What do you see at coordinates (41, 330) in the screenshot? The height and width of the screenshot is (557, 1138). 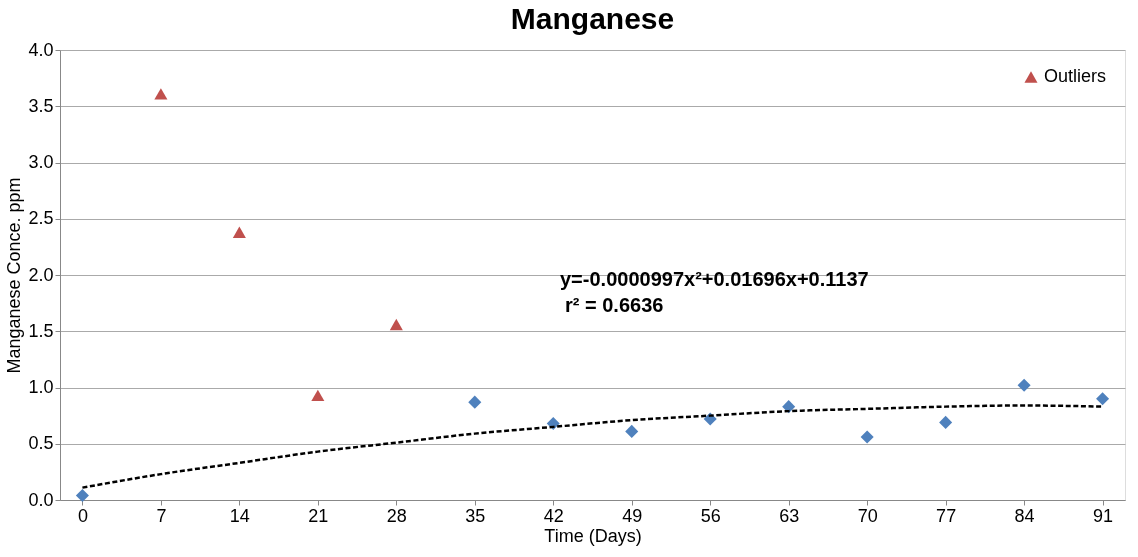 I see `y-tick-label: 1.5` at bounding box center [41, 330].